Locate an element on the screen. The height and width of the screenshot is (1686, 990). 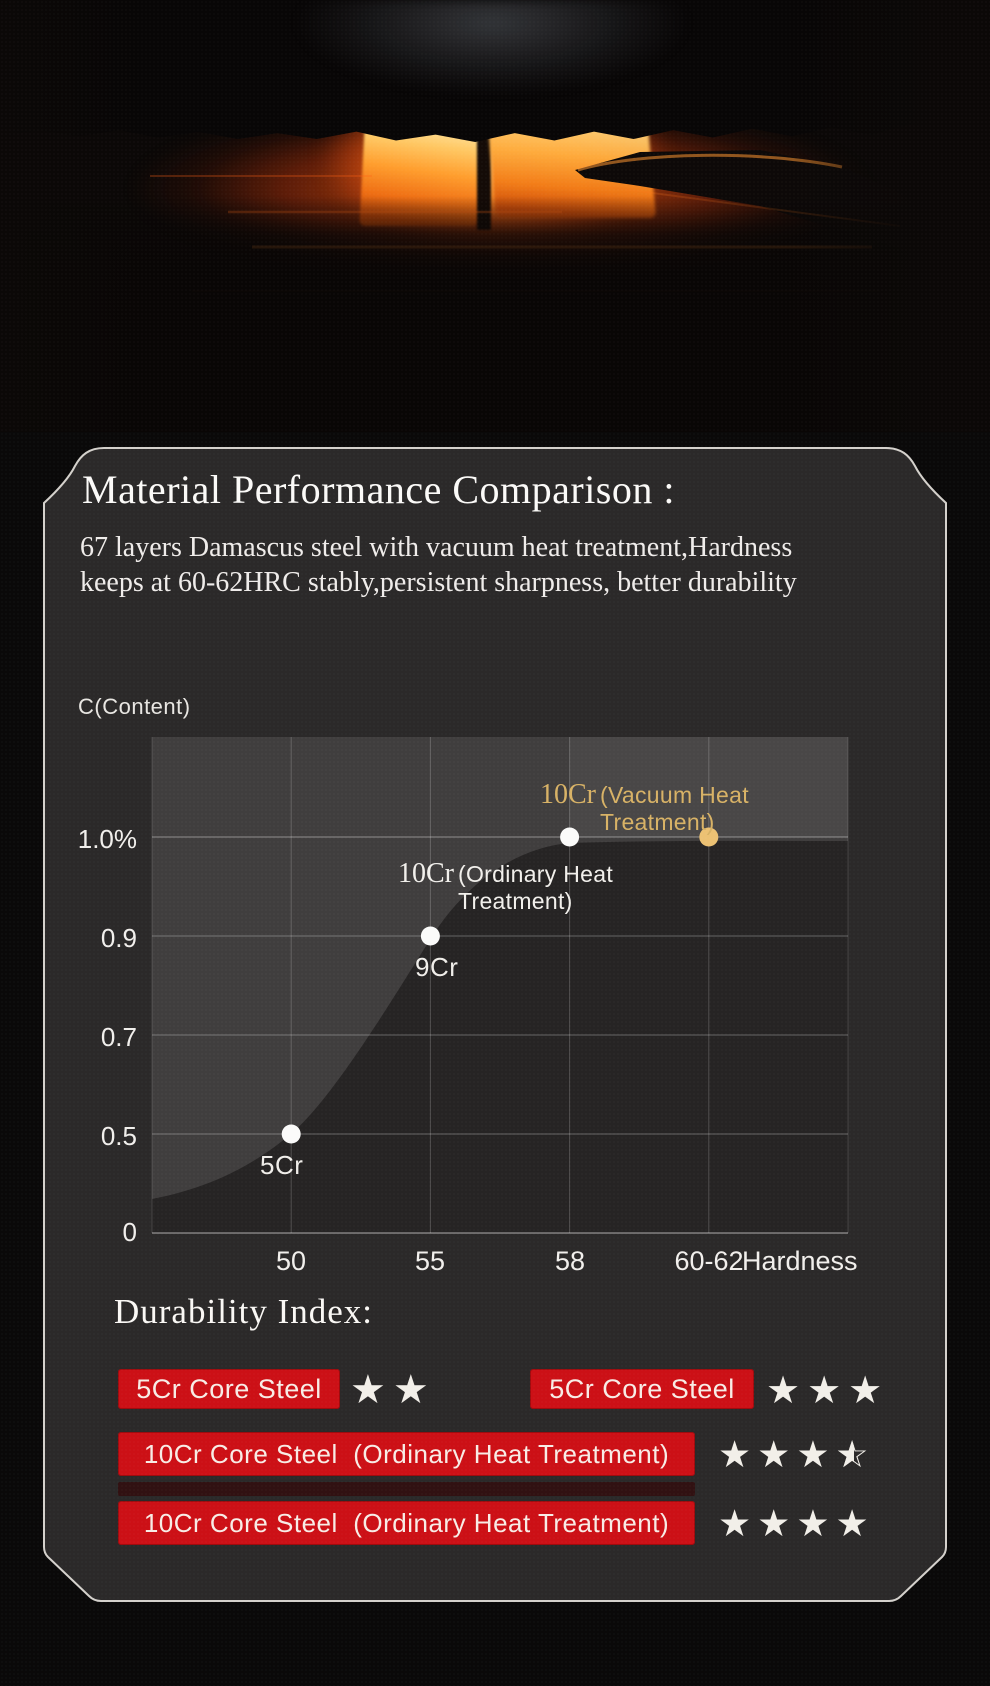
chart-y-axis-label: C(Content) is located at coordinates (134, 706).